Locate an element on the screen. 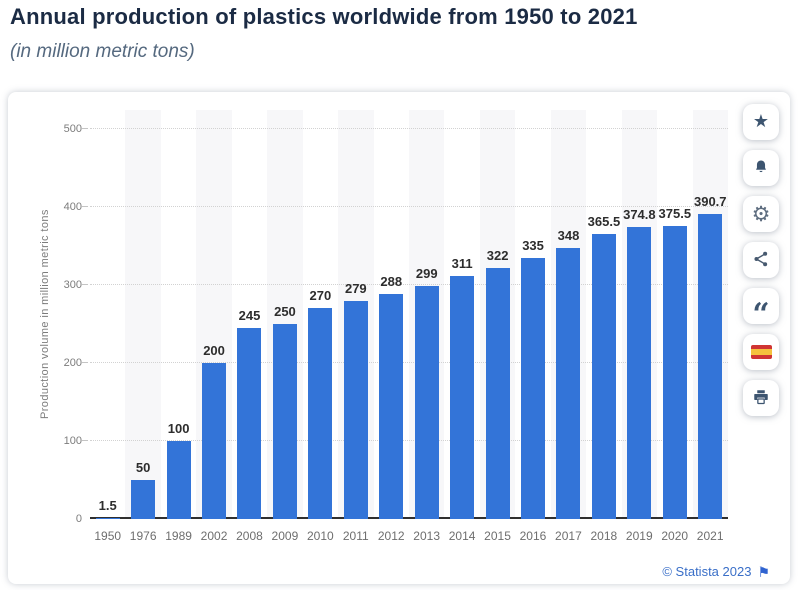  bar-value-label: 288 is located at coordinates (391, 281).